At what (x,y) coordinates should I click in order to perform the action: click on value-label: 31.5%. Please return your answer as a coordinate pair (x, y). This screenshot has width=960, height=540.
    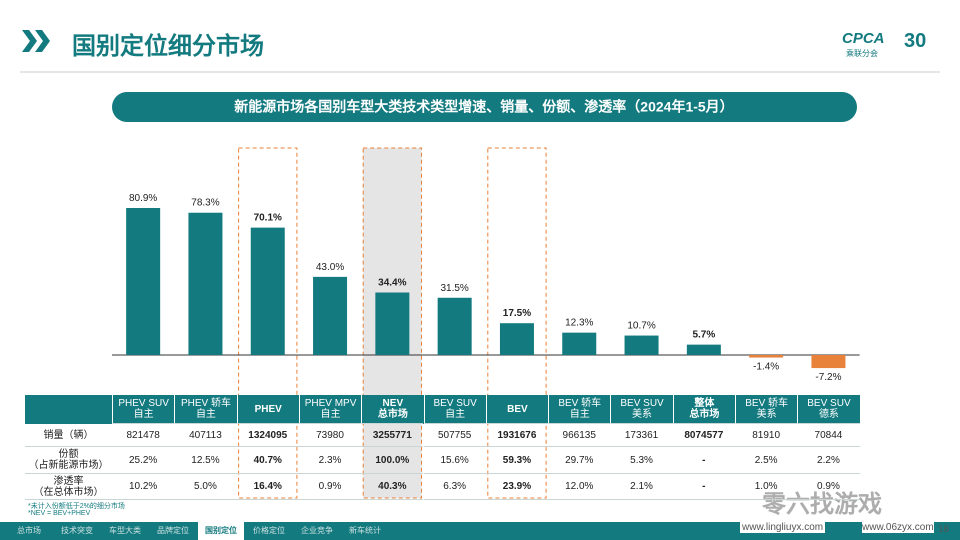
    Looking at the image, I should click on (454, 288).